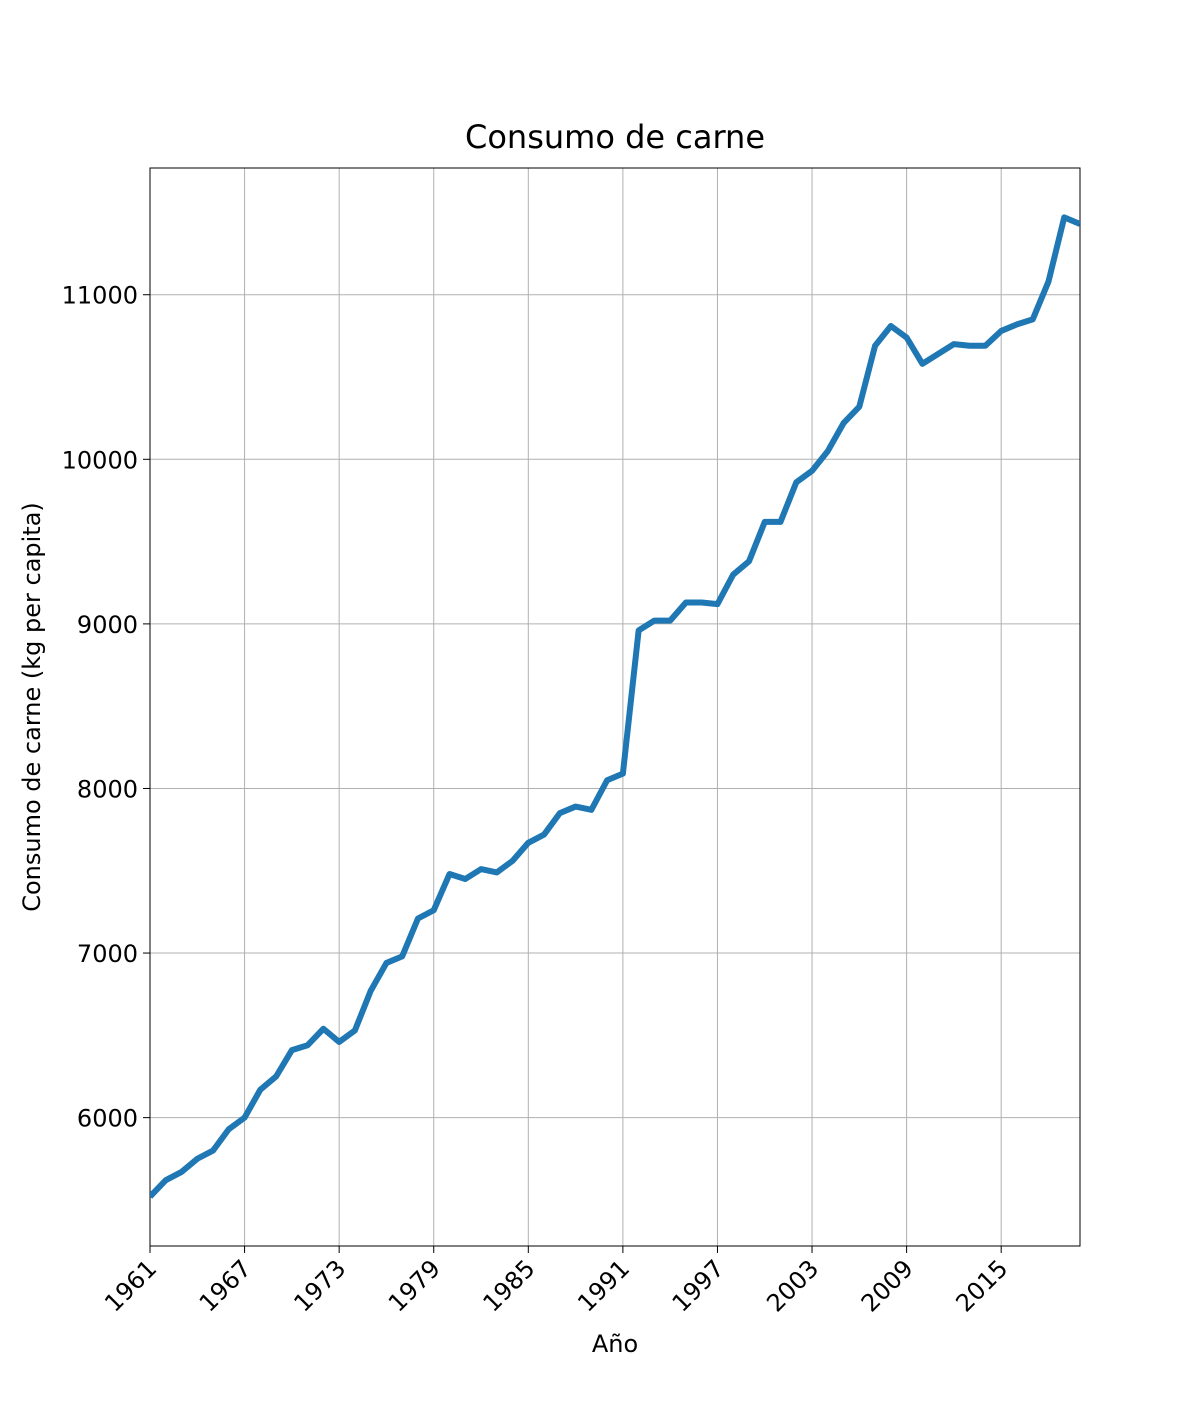 The width and height of the screenshot is (1200, 1404). Describe the element at coordinates (615, 137) in the screenshot. I see `chart-title: Consumo de carne` at that location.